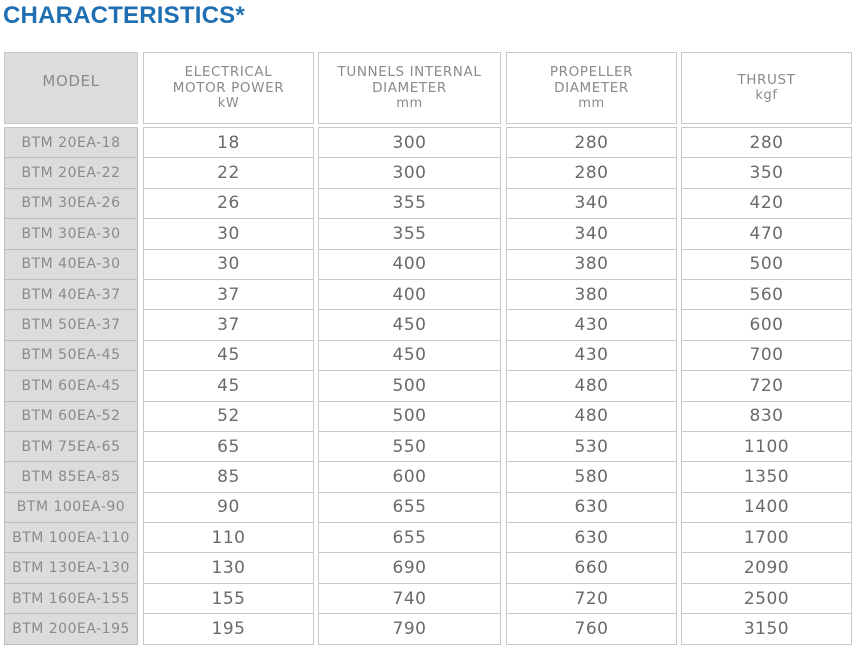 This screenshot has height=649, width=856. I want to click on header-unit: kgf, so click(766, 95).